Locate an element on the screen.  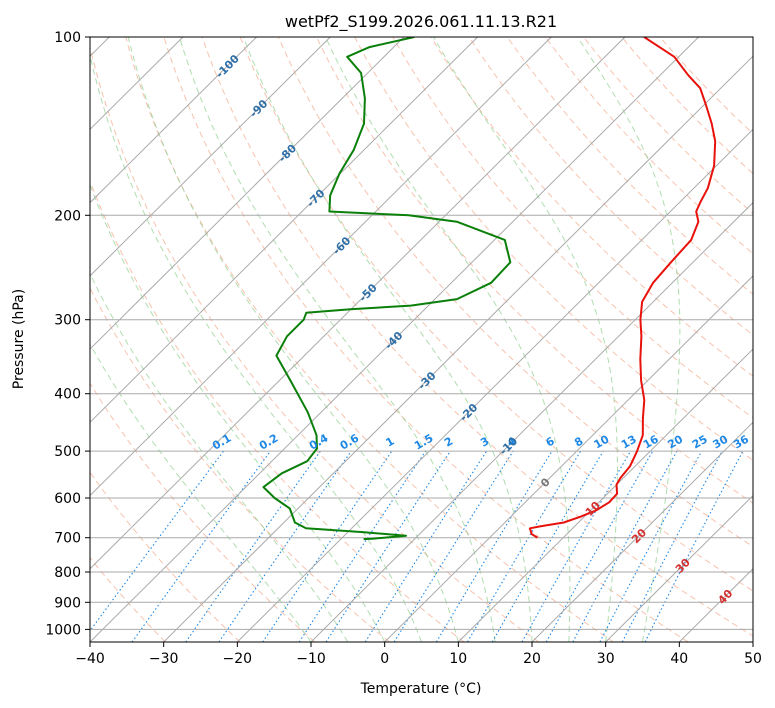
chart-title: wetPf2_S199.2026.061.11.13.R21 is located at coordinates (421, 22).